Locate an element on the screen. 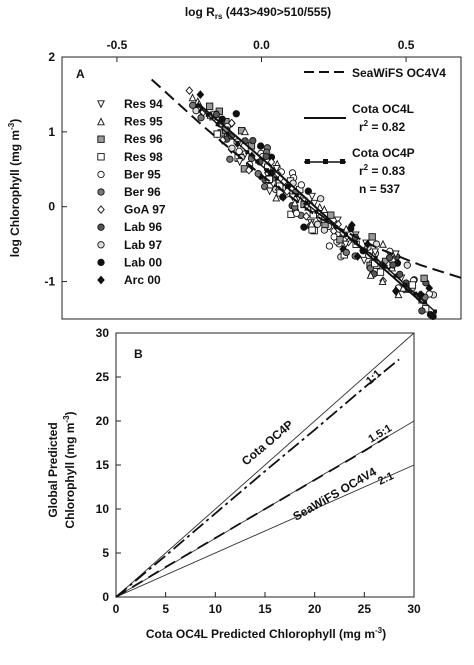 This screenshot has height=665, width=474. legend-marker-tri-down is located at coordinates (101, 104).